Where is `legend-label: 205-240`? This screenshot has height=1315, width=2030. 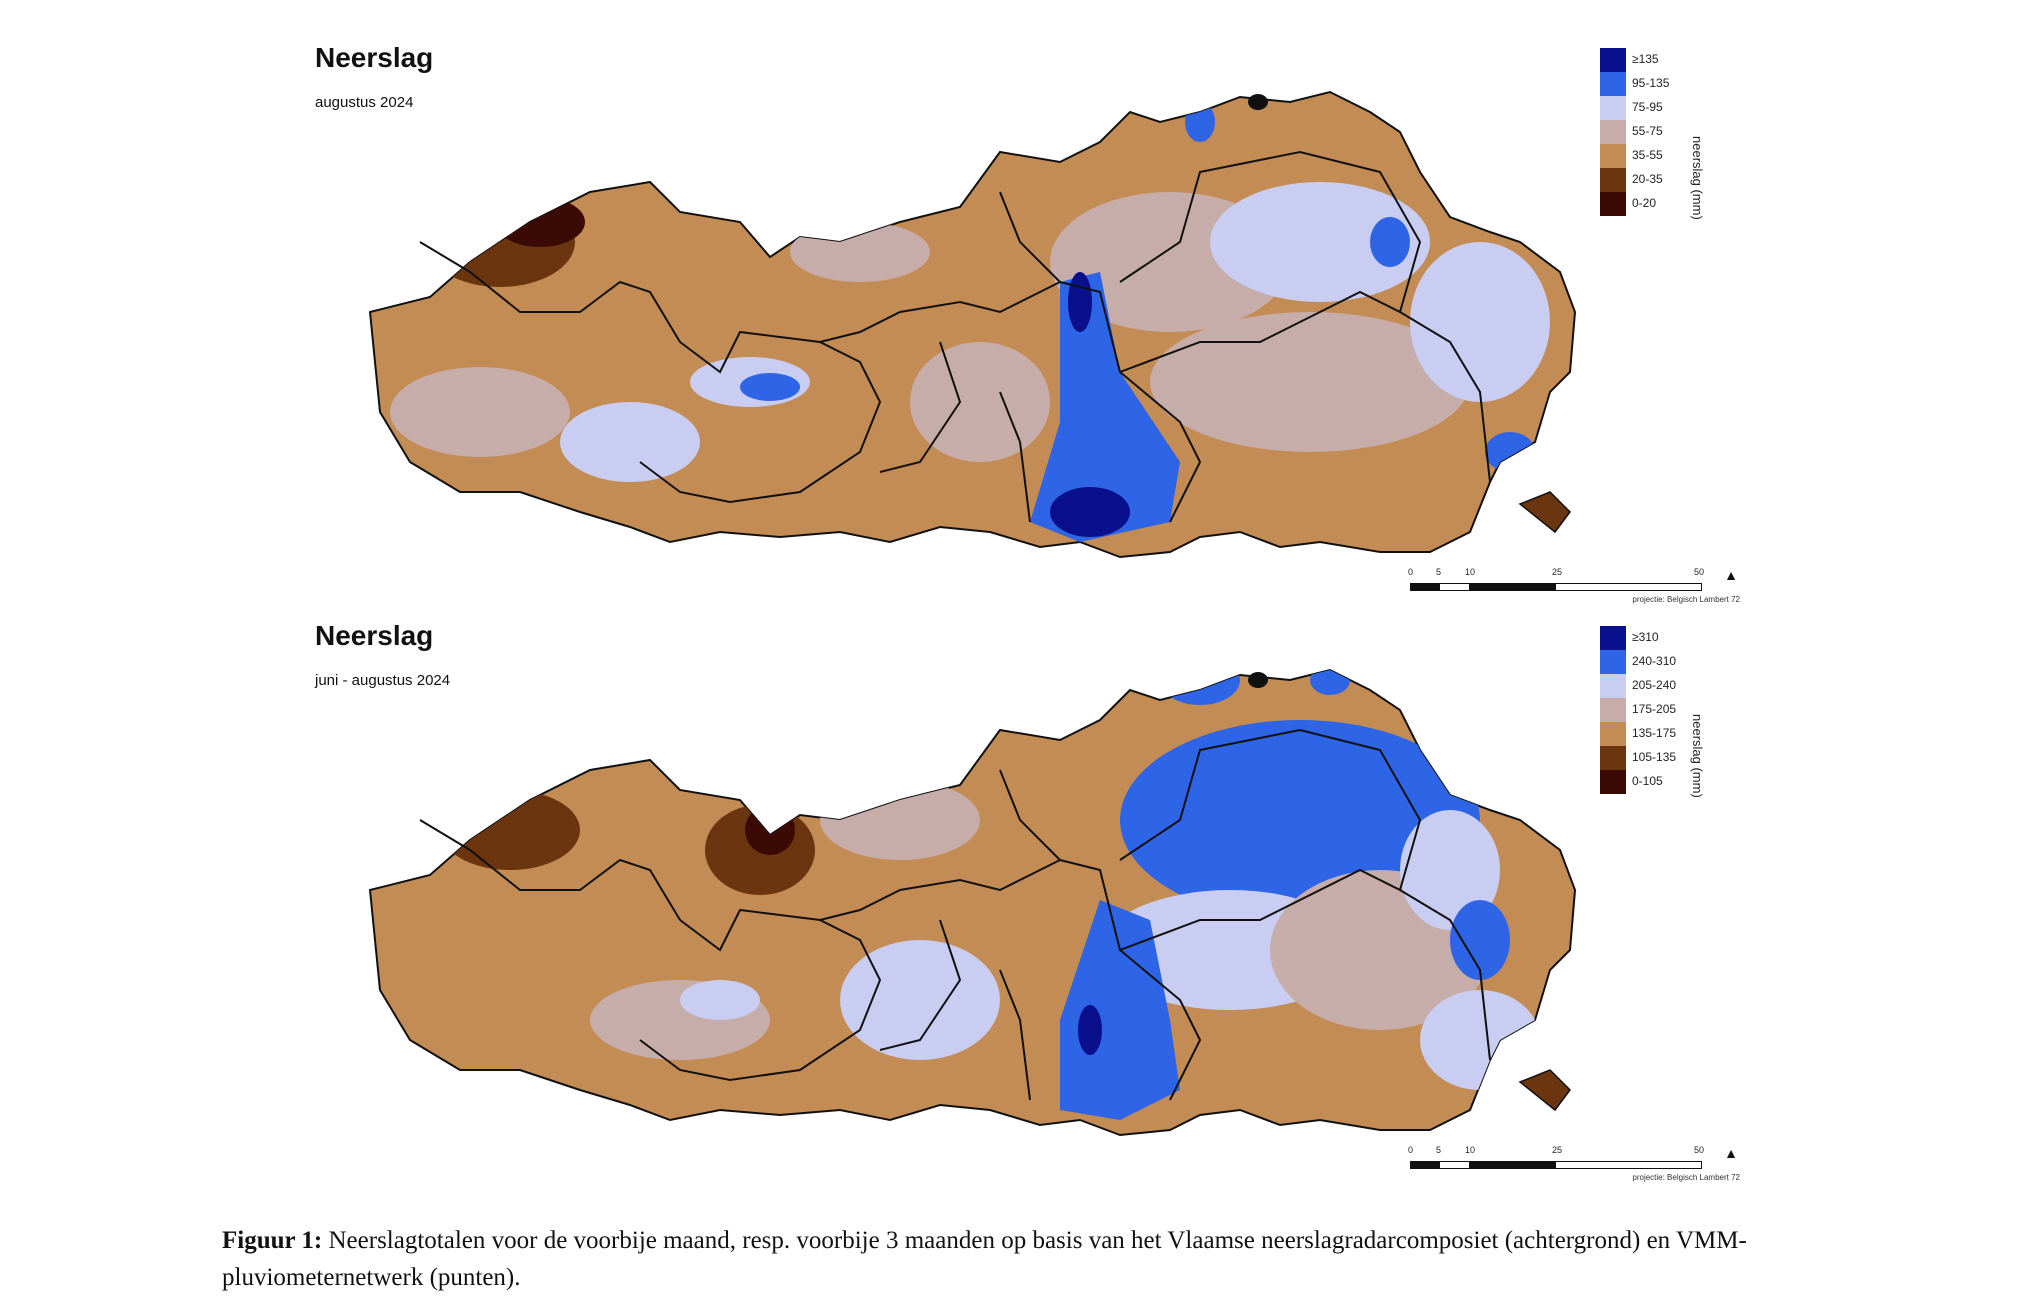
legend-label: 205-240 is located at coordinates (1654, 685).